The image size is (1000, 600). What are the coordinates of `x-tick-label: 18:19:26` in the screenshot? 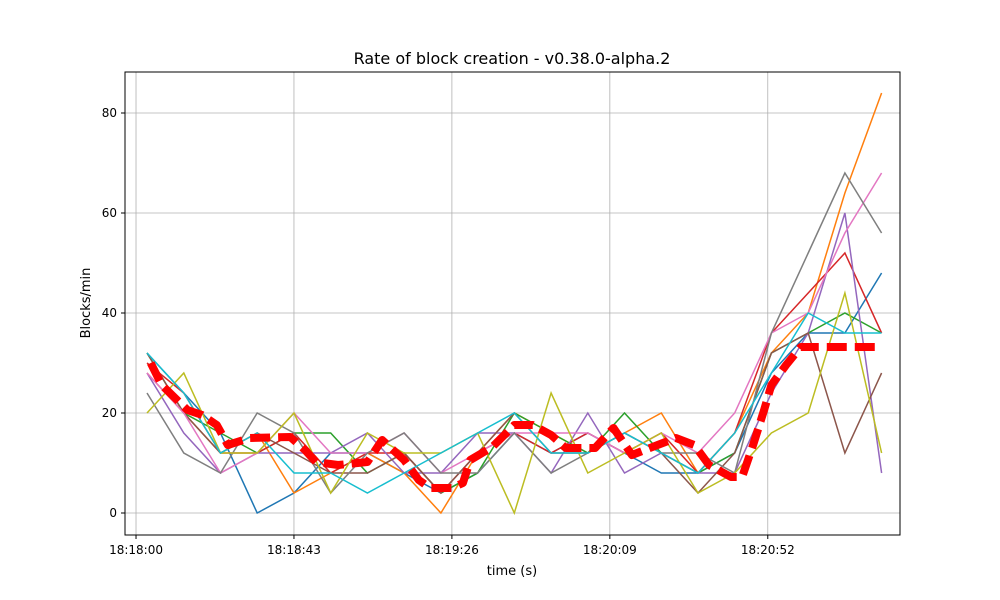 It's located at (452, 550).